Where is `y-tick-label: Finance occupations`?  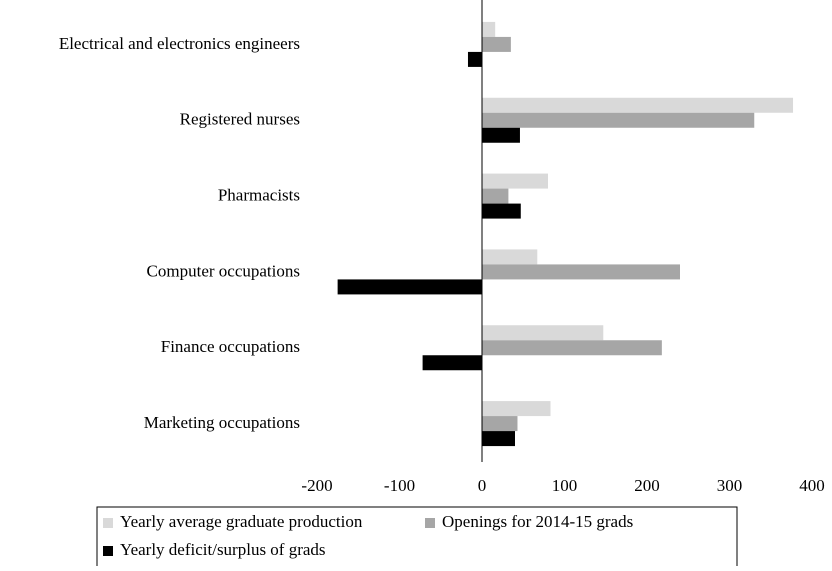
y-tick-label: Finance occupations is located at coordinates (230, 346).